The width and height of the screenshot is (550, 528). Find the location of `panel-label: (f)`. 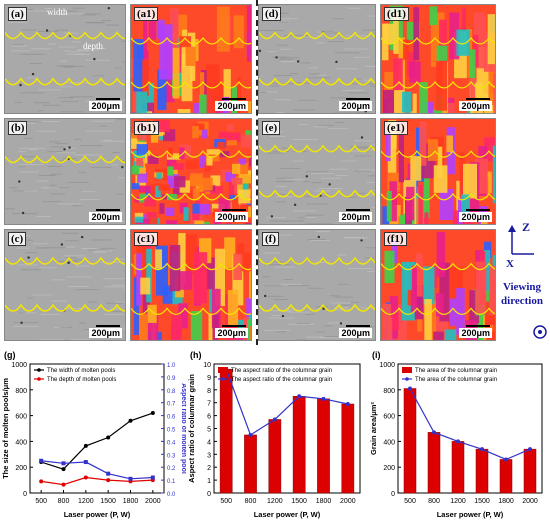

panel-label: (f) is located at coordinates (270, 239).